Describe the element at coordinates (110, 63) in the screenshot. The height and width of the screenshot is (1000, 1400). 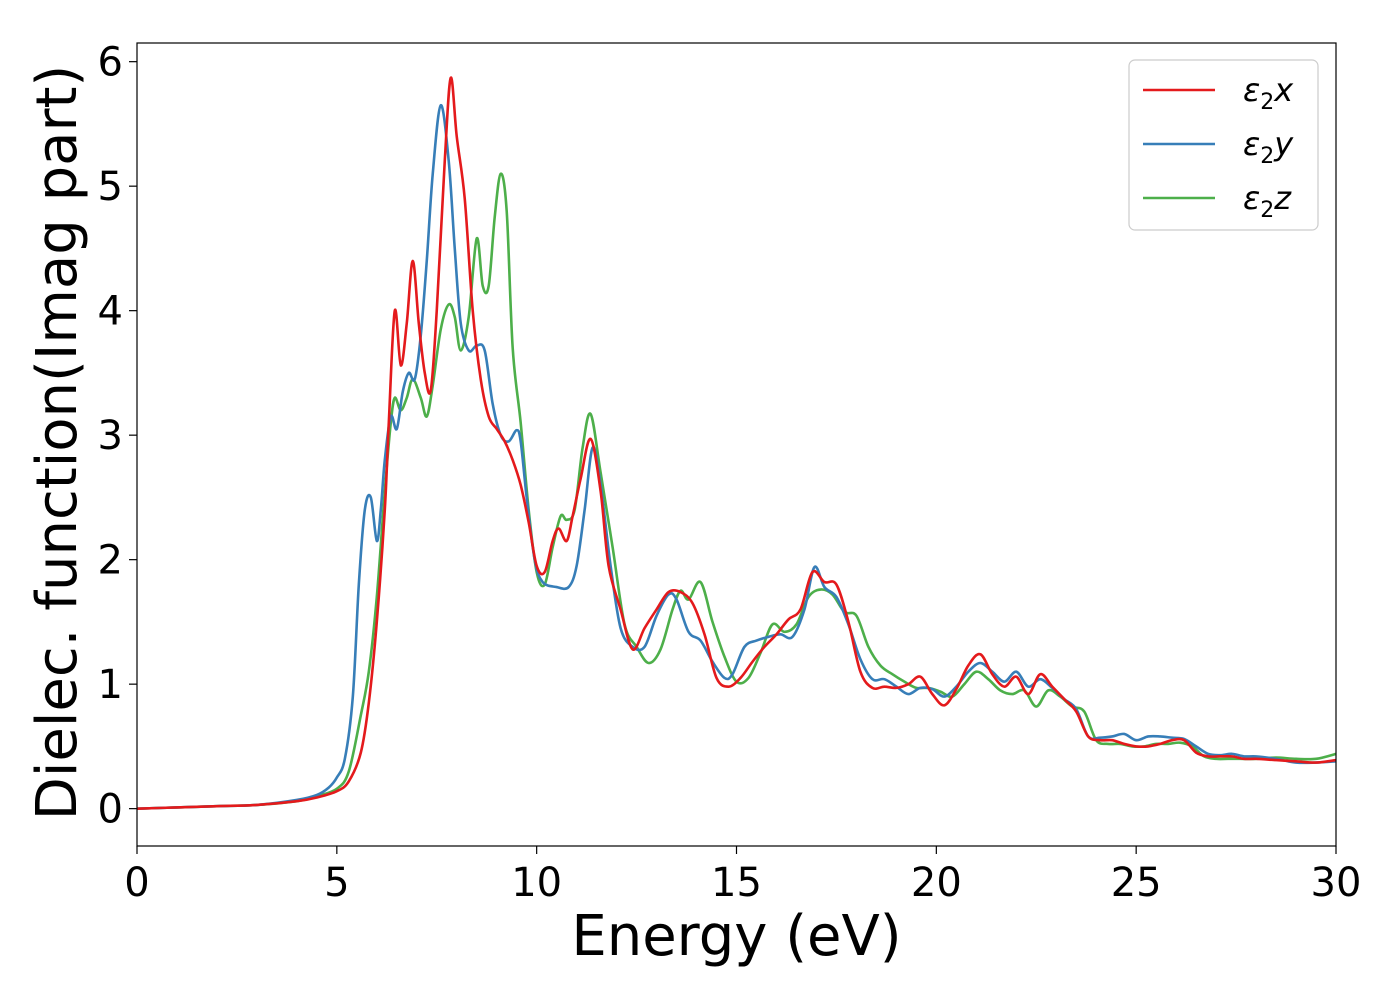
I see `y-tick-label: 6` at that location.